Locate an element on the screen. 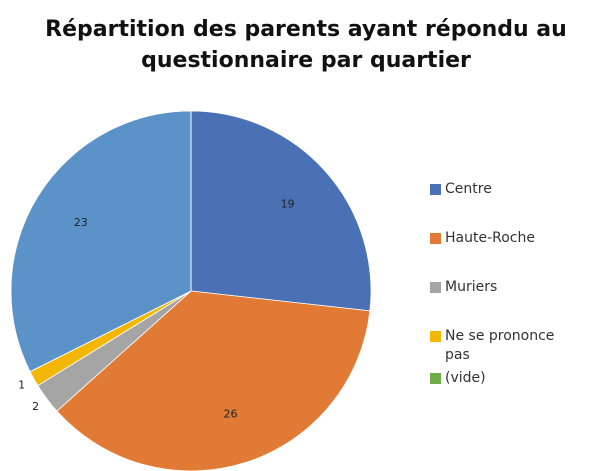 The height and width of the screenshot is (471, 612). data-label: 1 is located at coordinates (21, 385).